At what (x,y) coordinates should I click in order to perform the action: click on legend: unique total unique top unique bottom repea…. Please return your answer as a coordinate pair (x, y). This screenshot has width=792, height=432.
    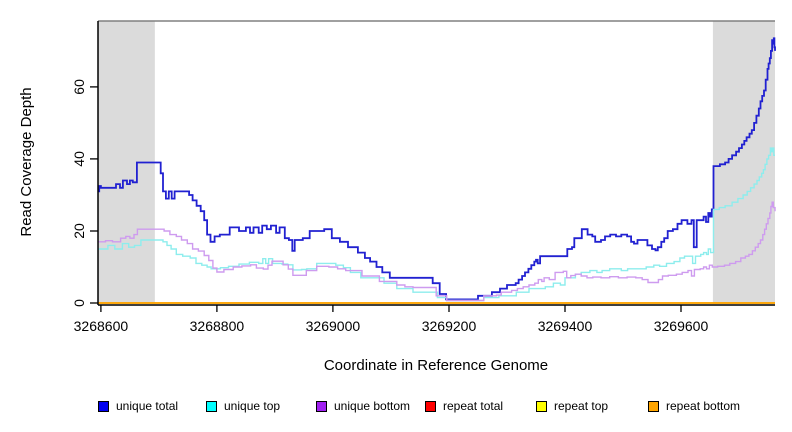
    Looking at the image, I should click on (396, 410).